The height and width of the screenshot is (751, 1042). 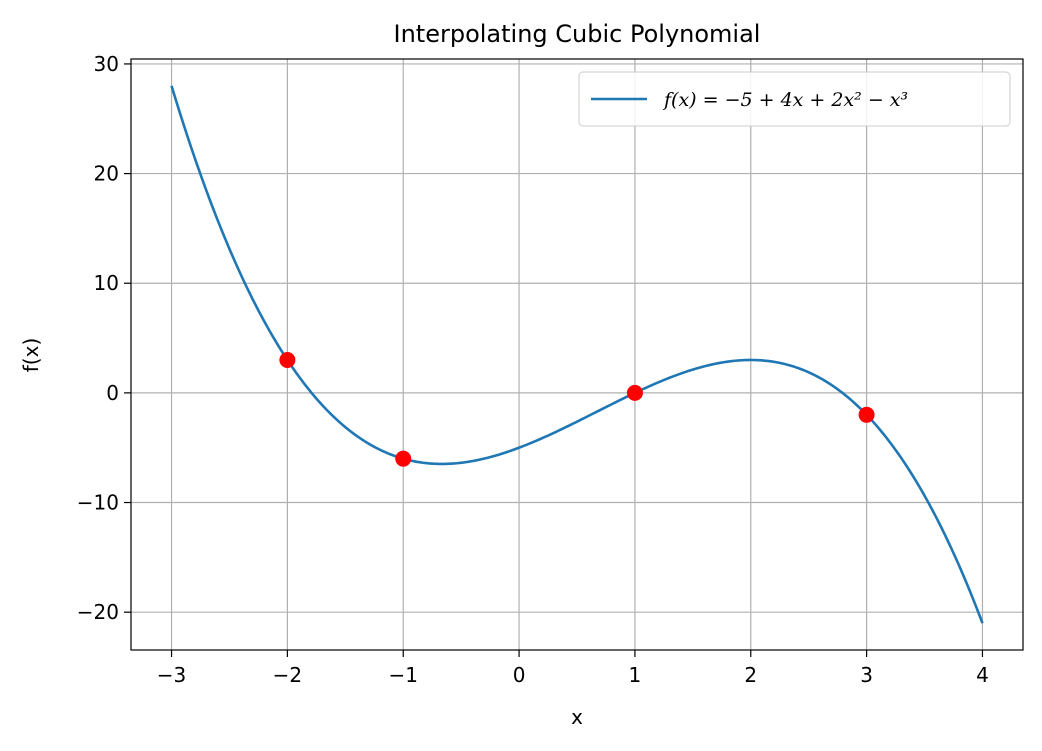 I want to click on y-tick-label: 30, so click(x=106, y=64).